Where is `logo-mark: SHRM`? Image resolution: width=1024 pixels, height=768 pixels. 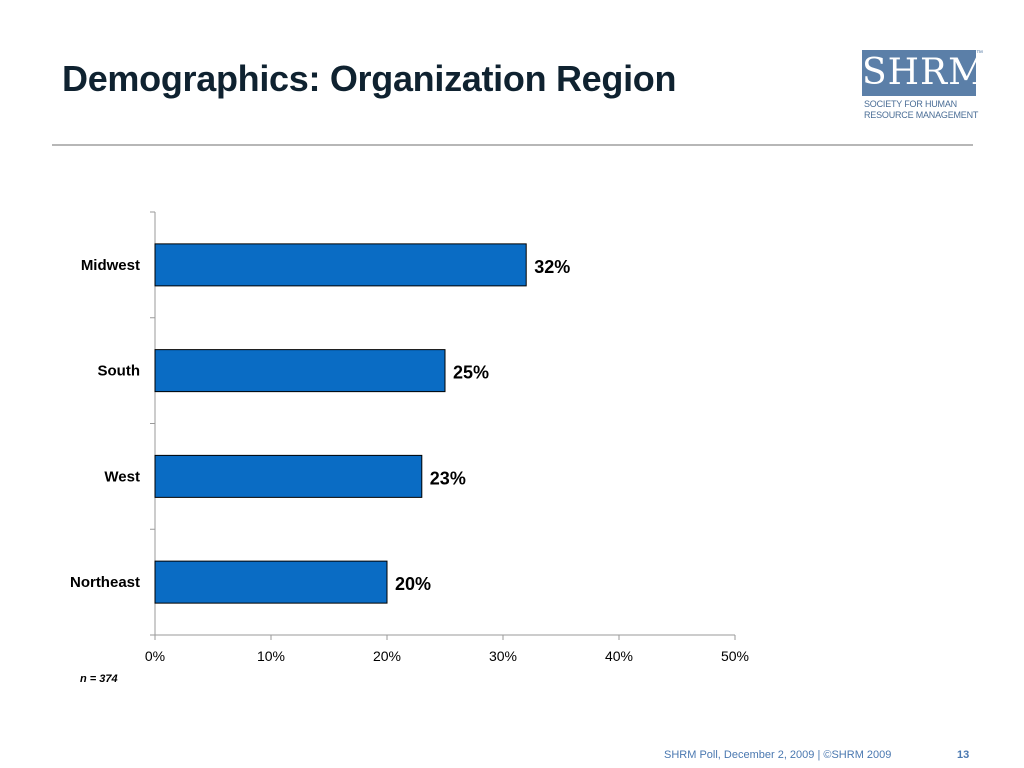 logo-mark: SHRM is located at coordinates (924, 72).